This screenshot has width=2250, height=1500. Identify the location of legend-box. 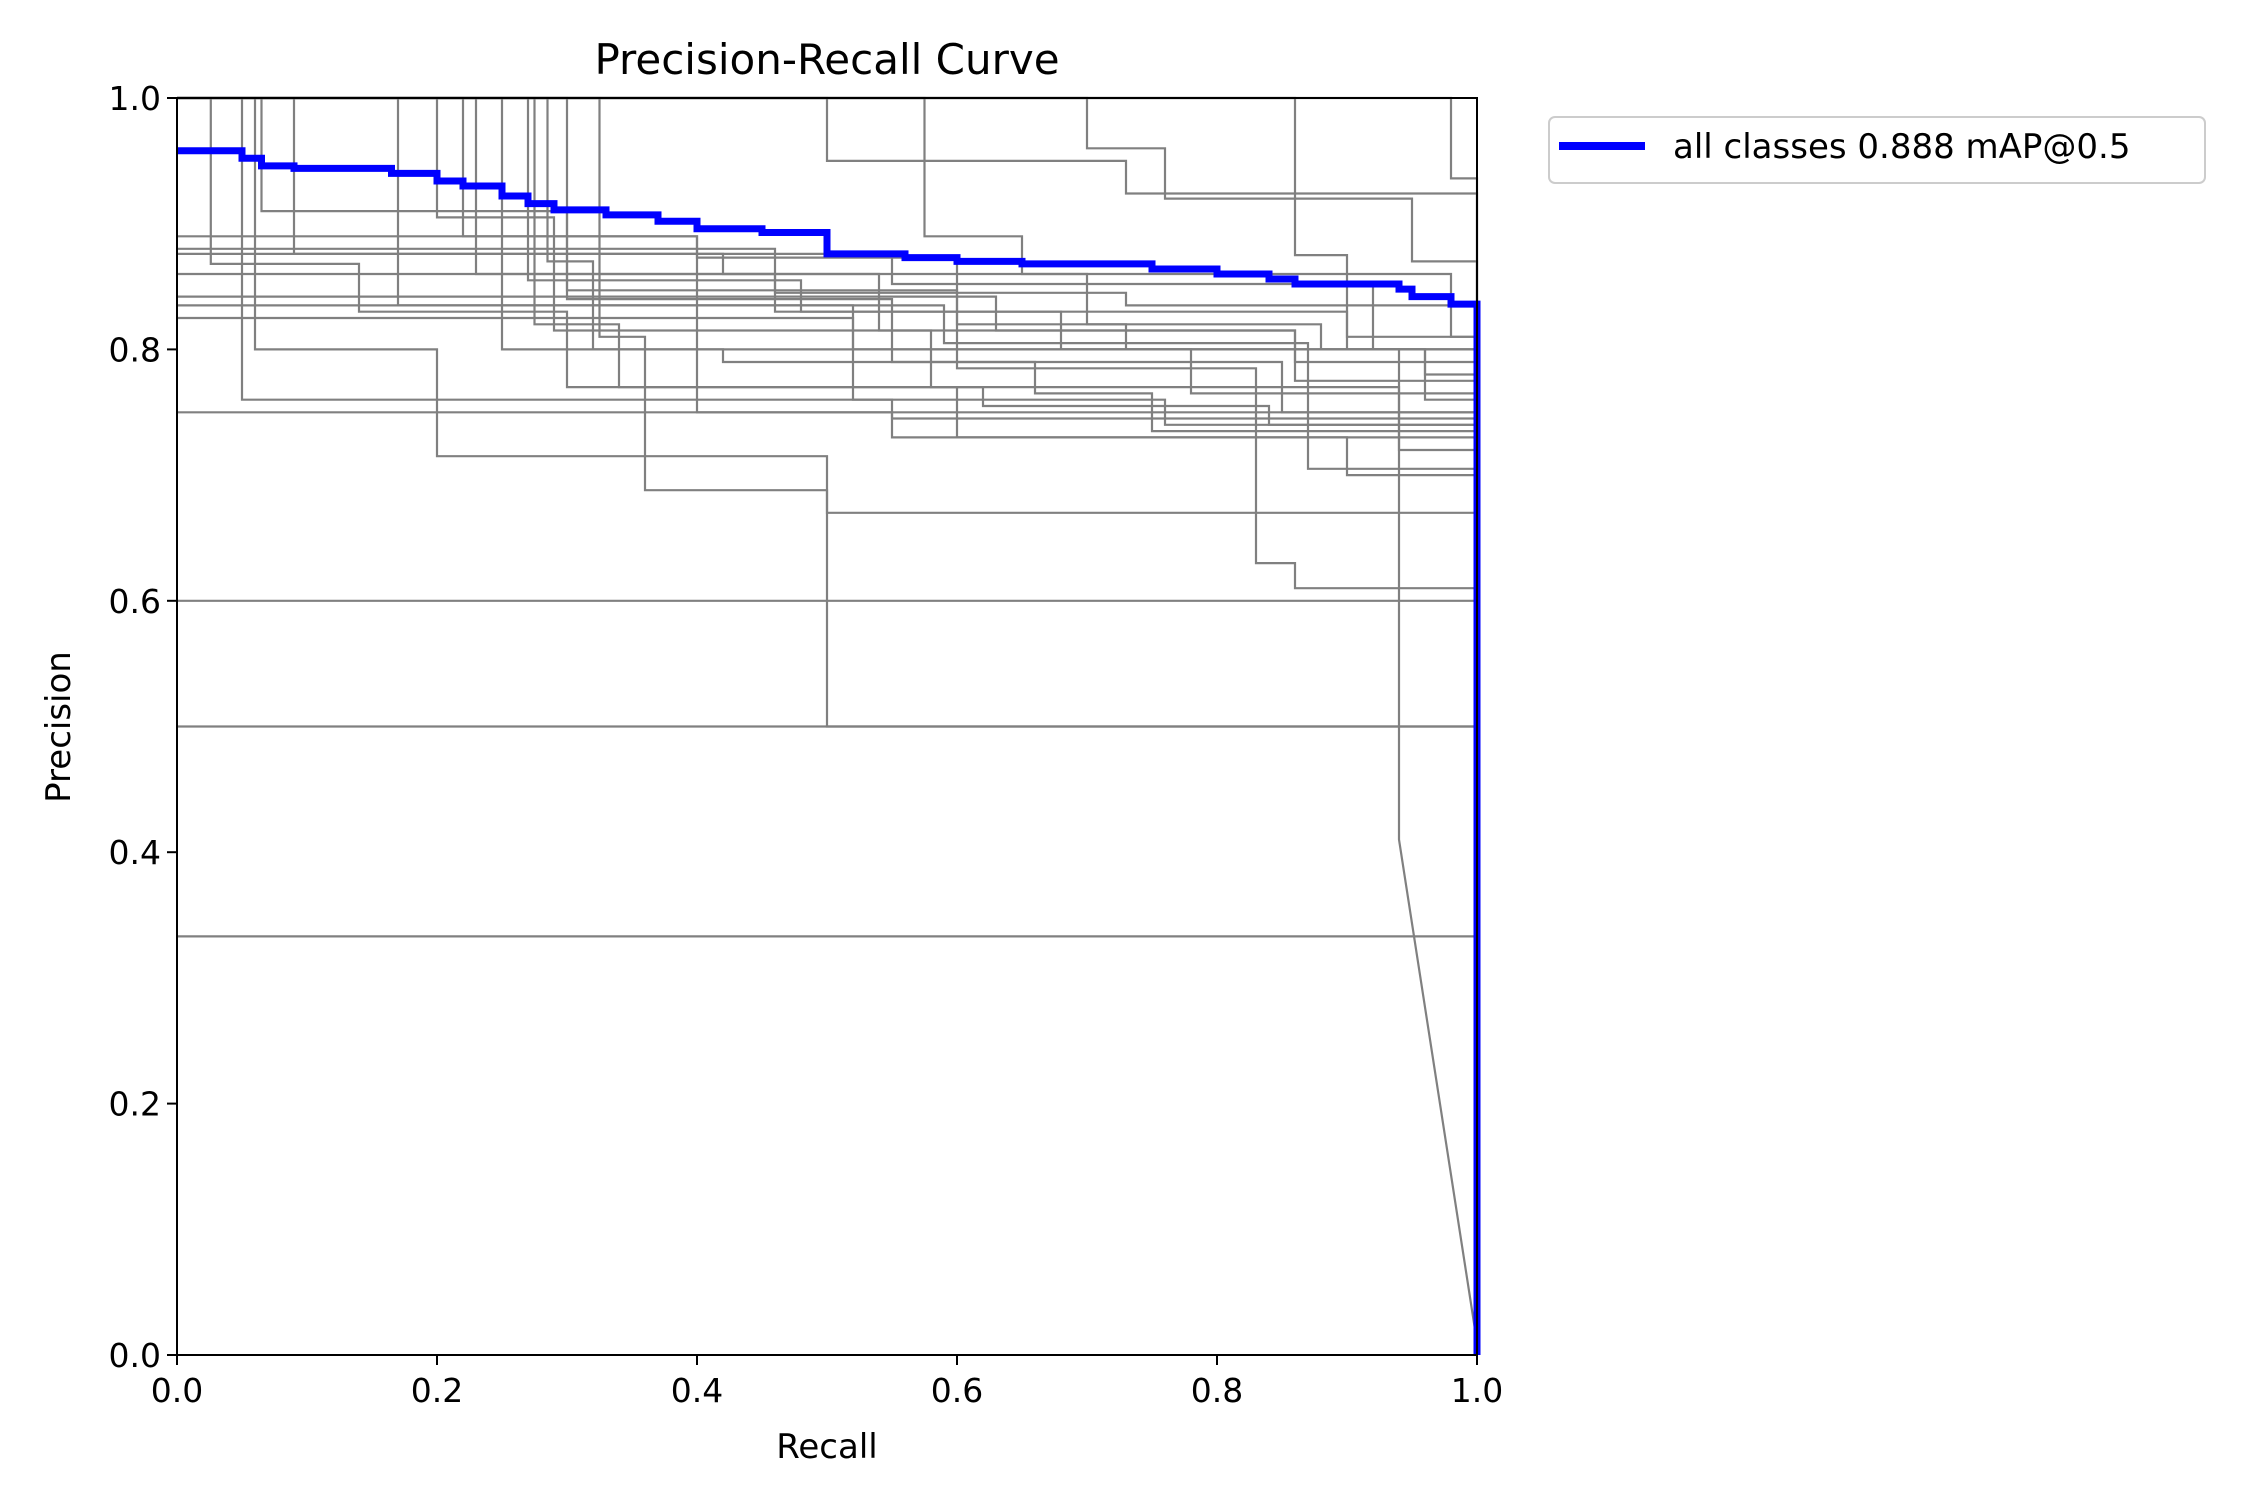
(1877, 150).